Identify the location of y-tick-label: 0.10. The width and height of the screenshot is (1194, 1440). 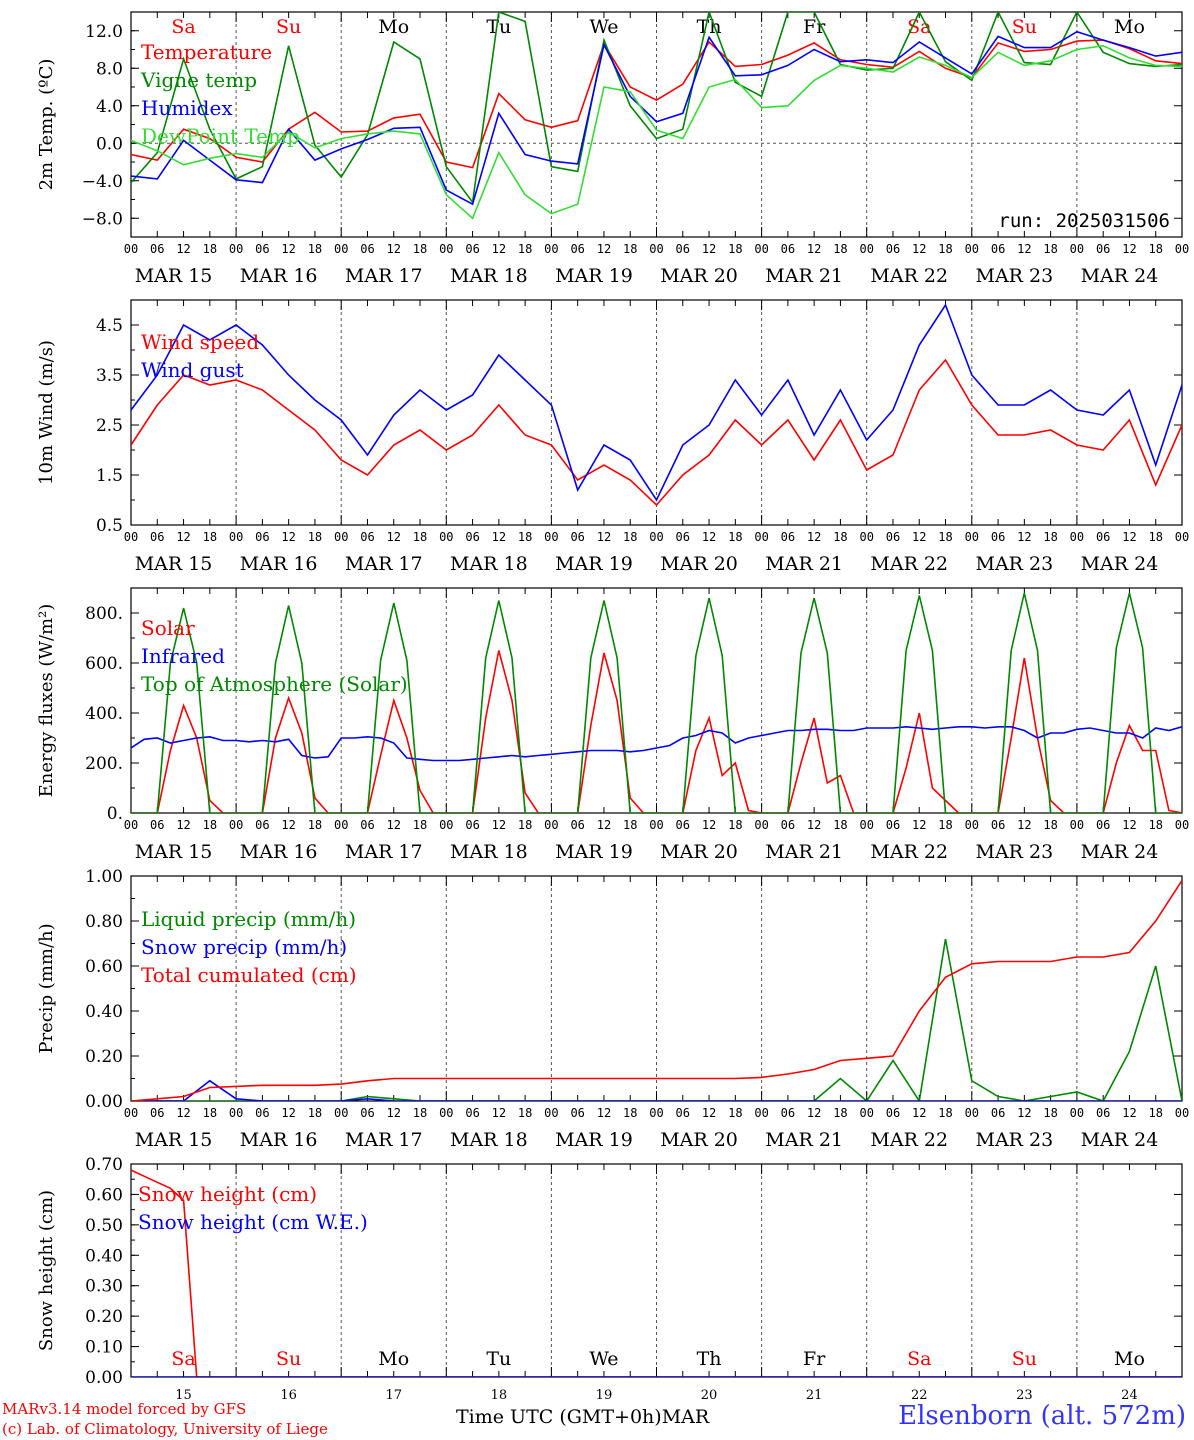
(104, 1348).